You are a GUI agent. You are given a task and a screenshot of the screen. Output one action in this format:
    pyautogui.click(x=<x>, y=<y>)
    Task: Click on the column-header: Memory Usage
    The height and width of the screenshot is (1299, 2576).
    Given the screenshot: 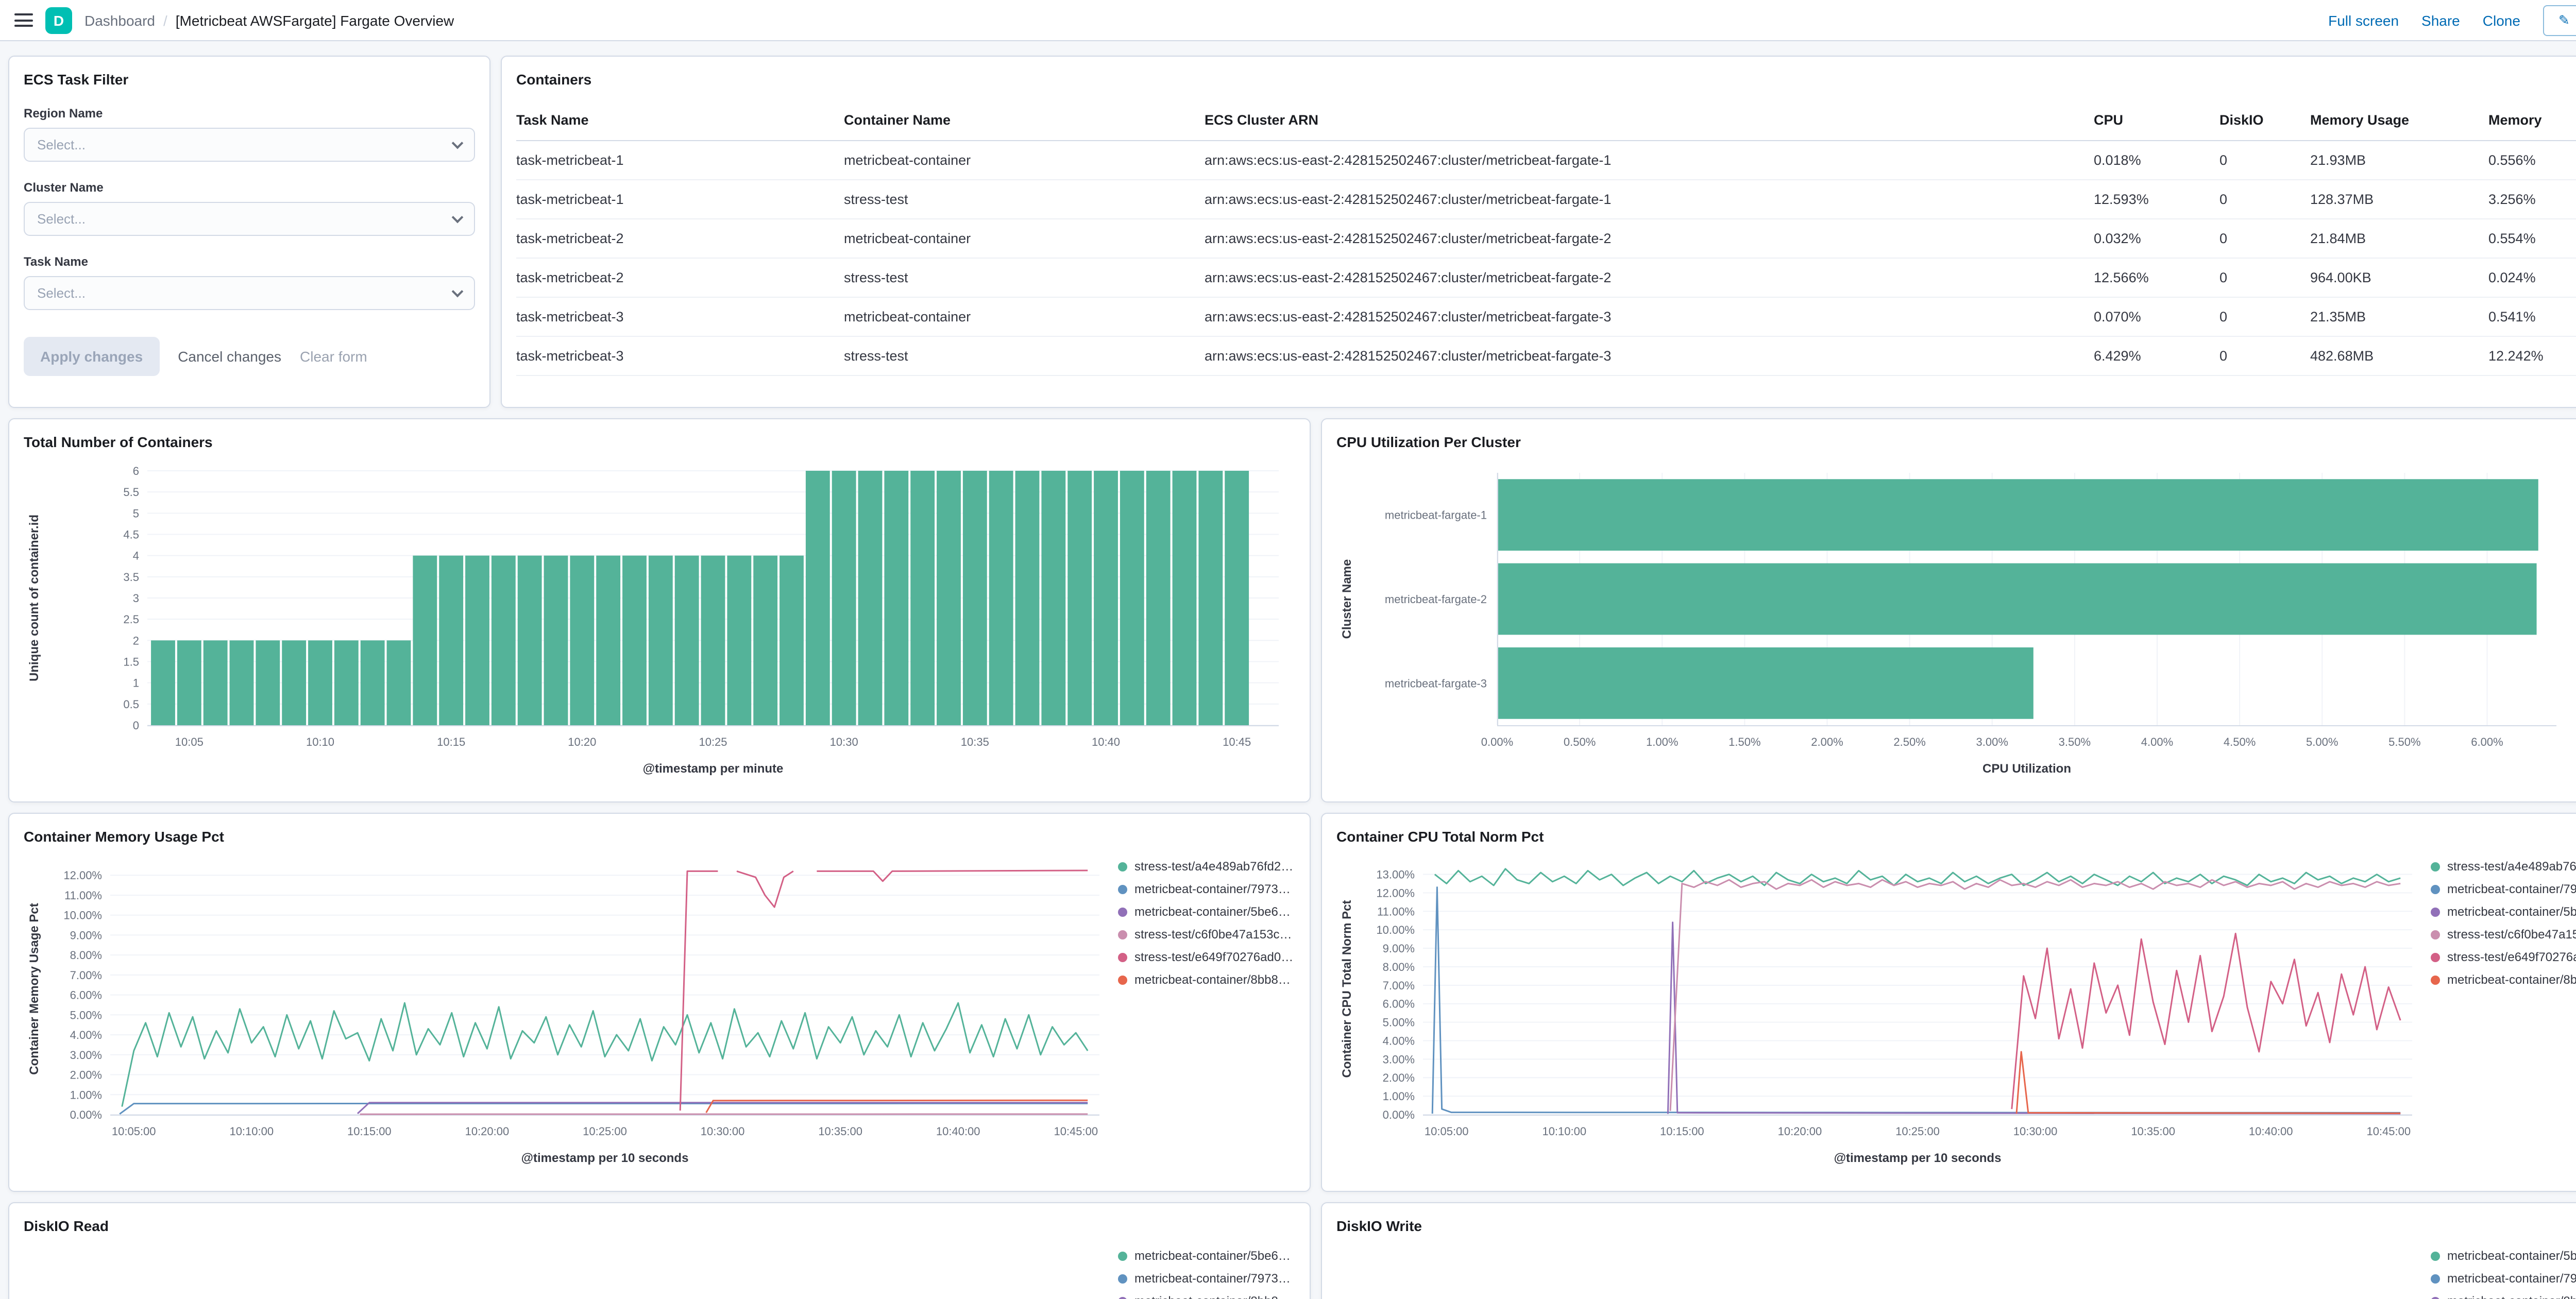 What is the action you would take?
    pyautogui.click(x=2360, y=120)
    